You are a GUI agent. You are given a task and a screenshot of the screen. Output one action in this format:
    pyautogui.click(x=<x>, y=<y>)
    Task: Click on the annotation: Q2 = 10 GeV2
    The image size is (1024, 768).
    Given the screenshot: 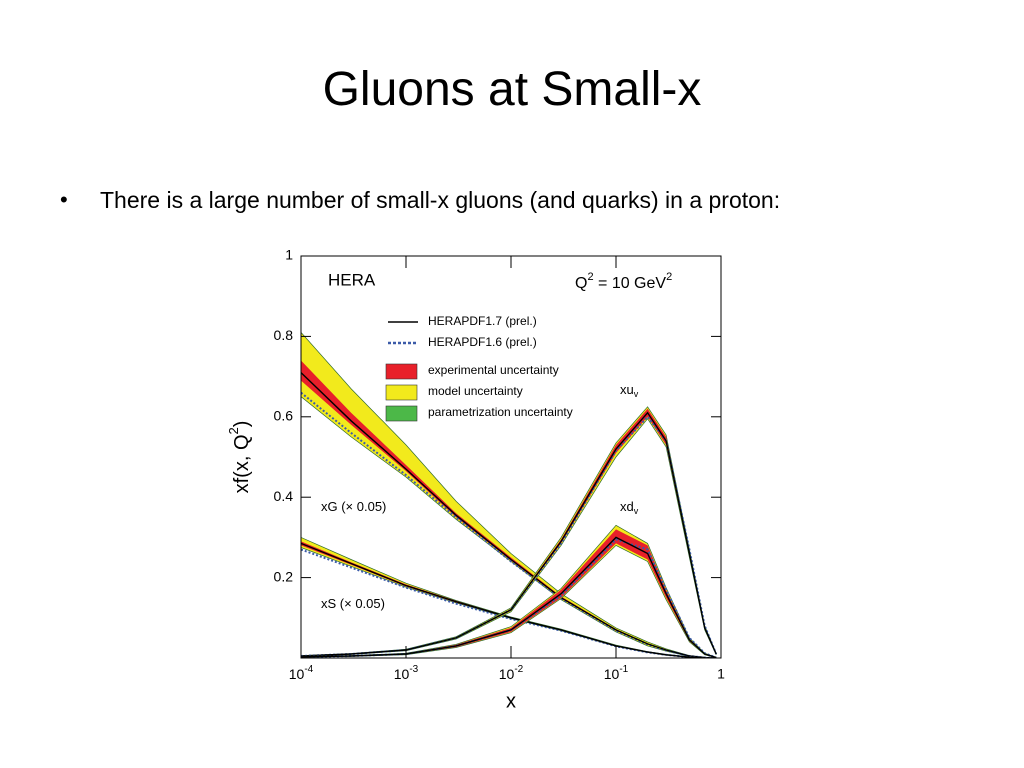 What is the action you would take?
    pyautogui.click(x=623, y=281)
    